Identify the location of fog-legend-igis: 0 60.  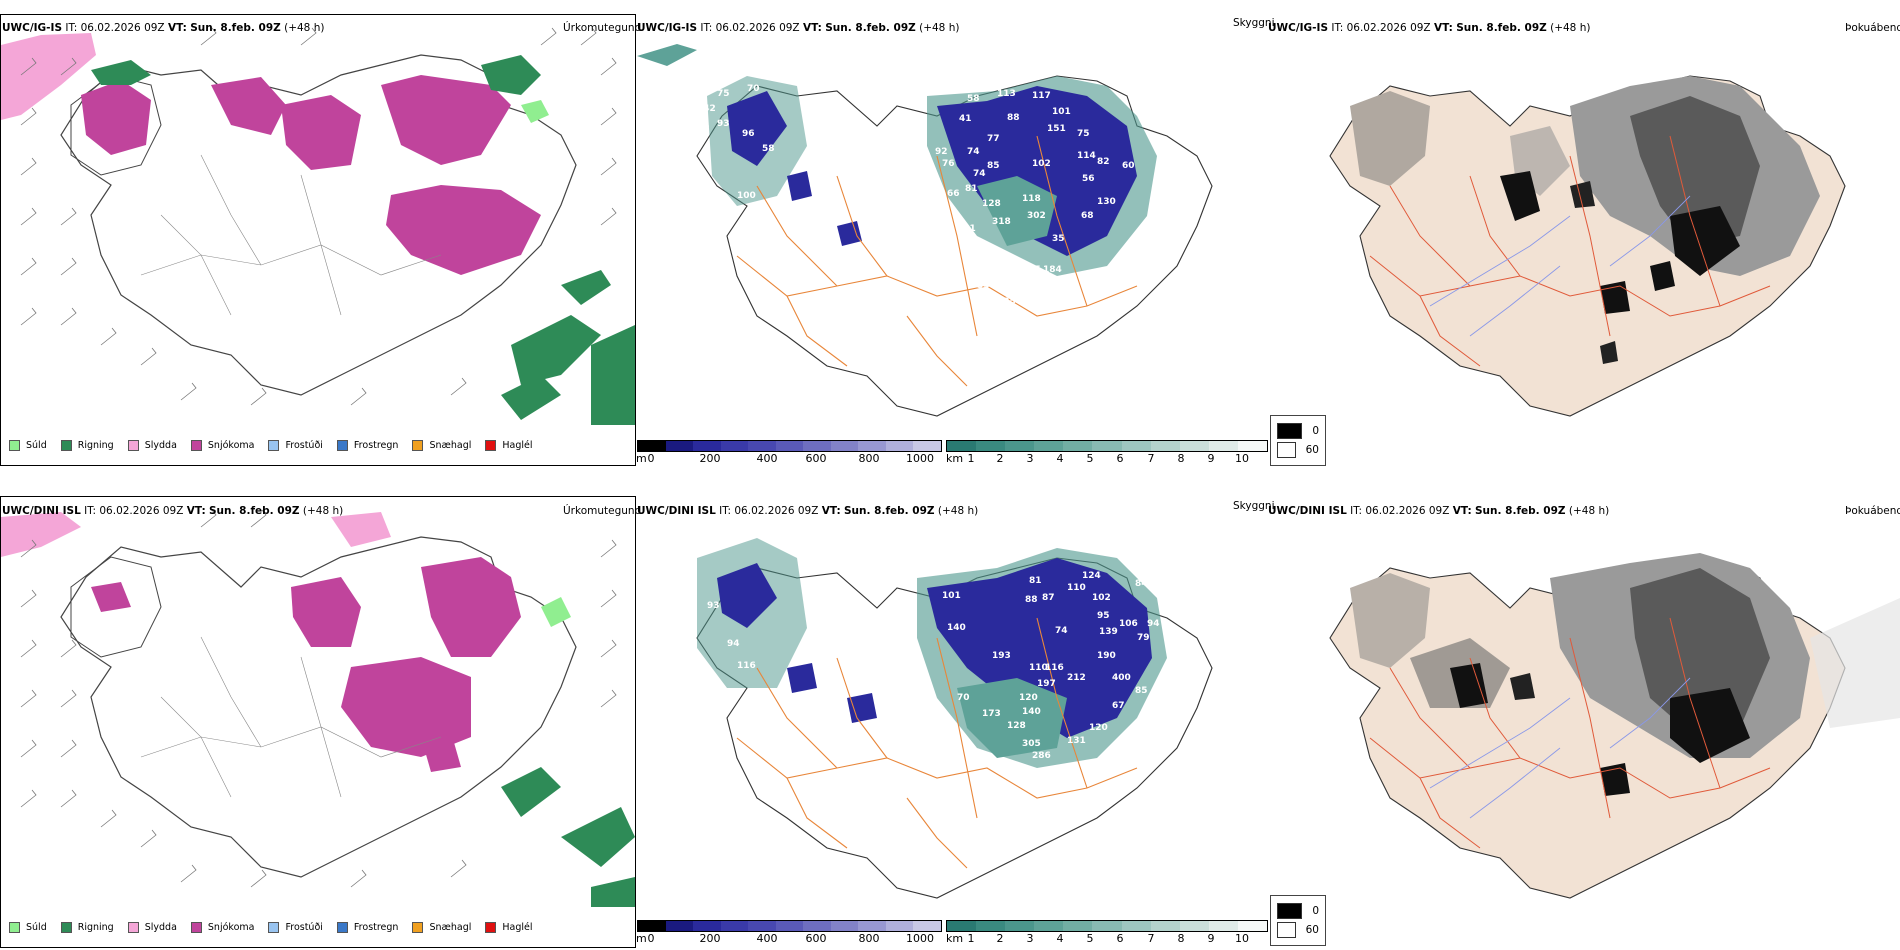
(1298, 440).